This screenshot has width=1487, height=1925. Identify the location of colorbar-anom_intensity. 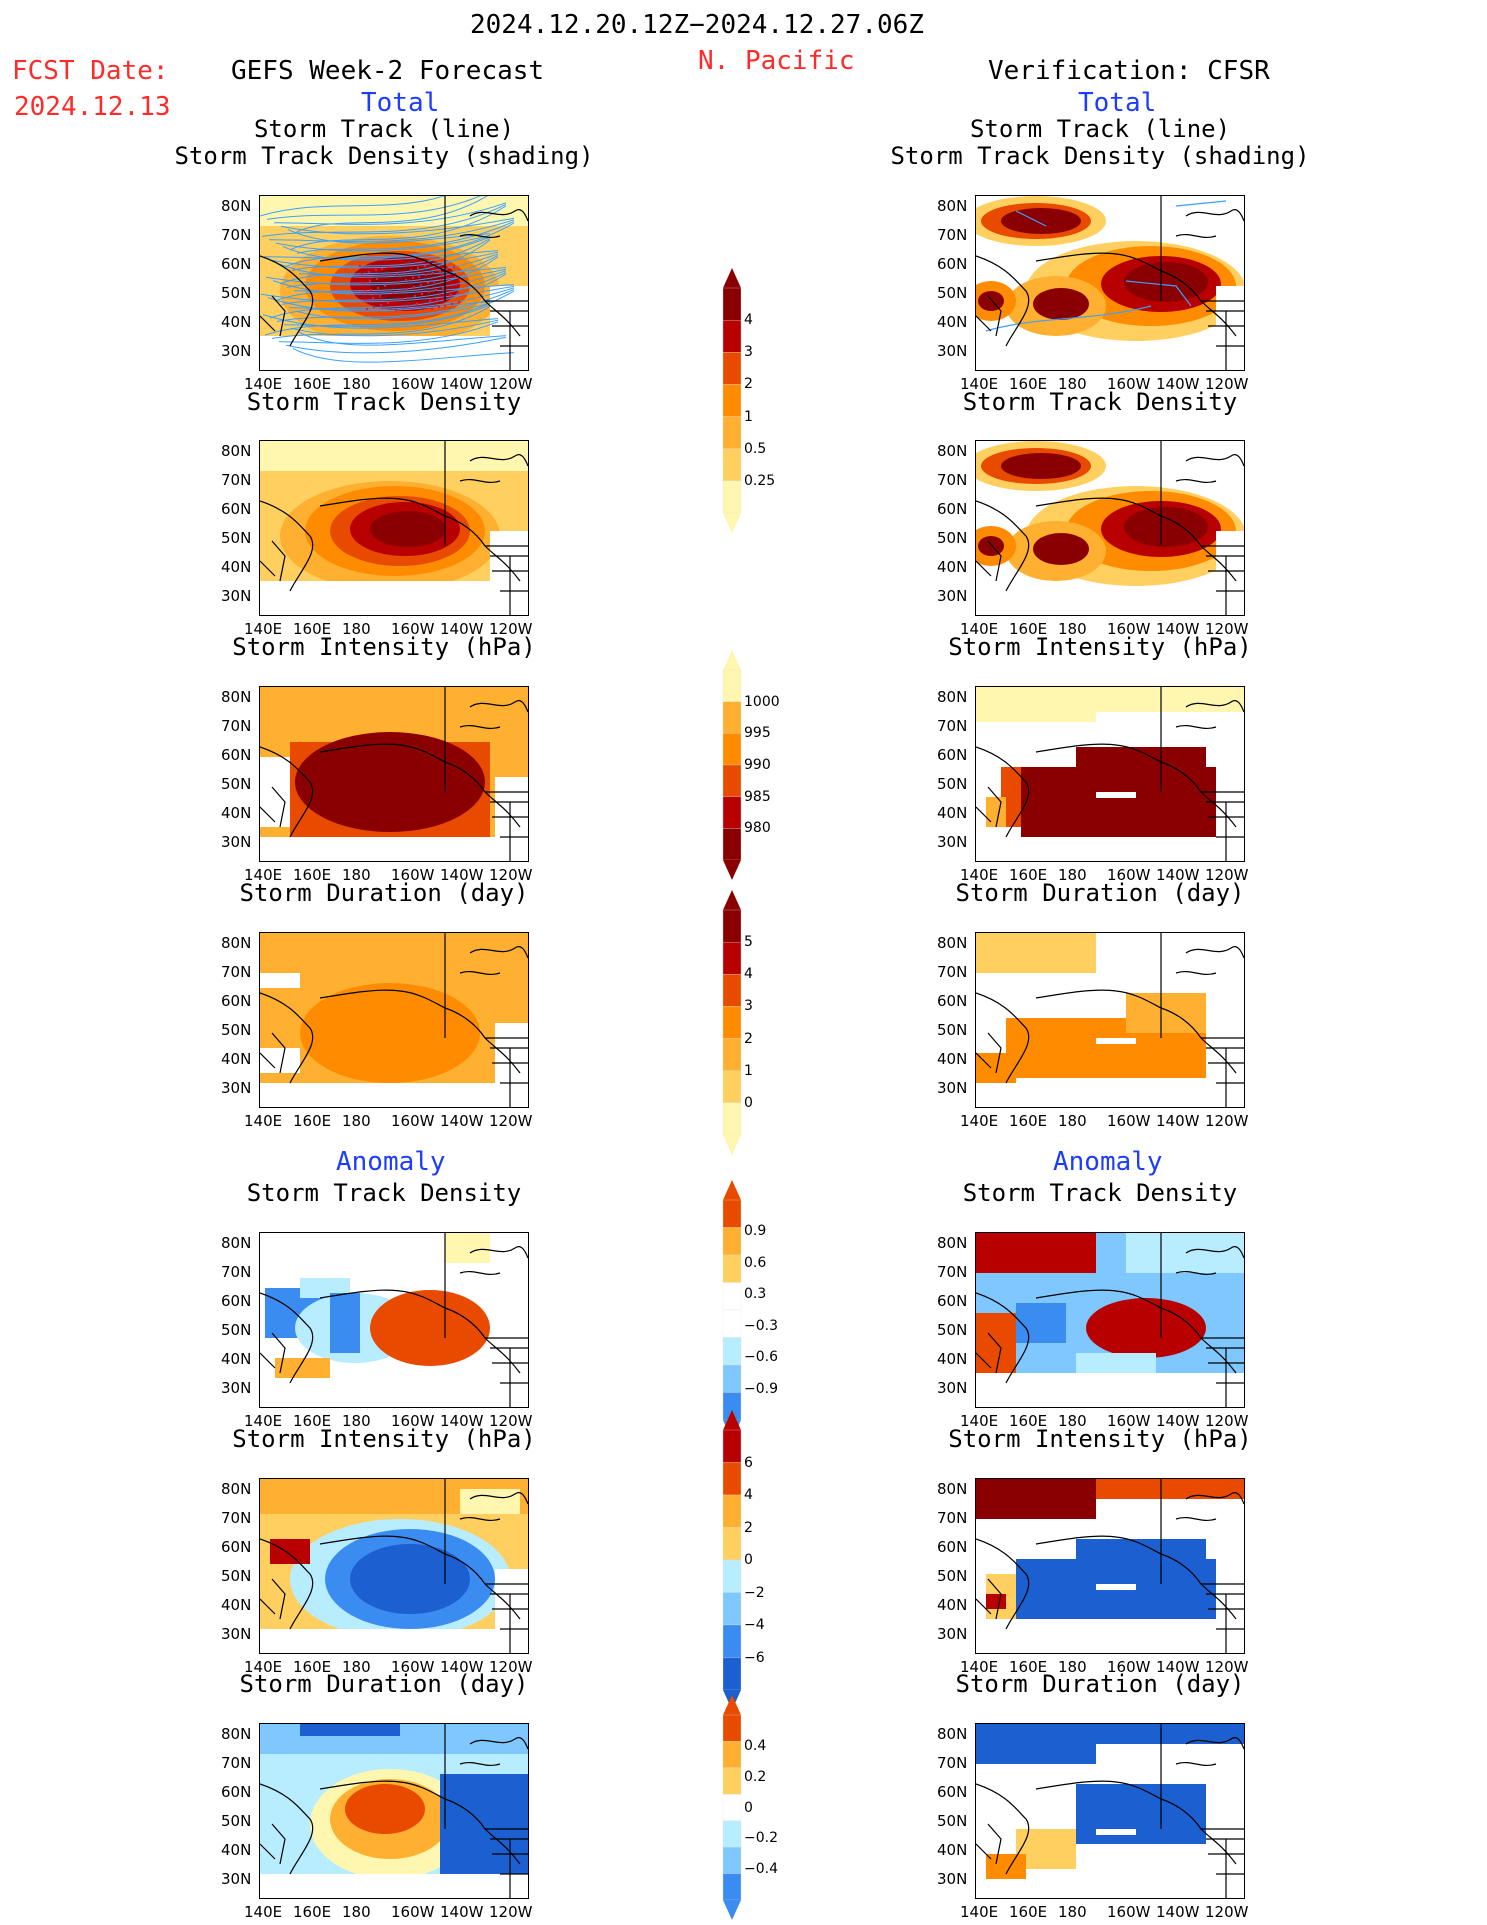
(732, 1560).